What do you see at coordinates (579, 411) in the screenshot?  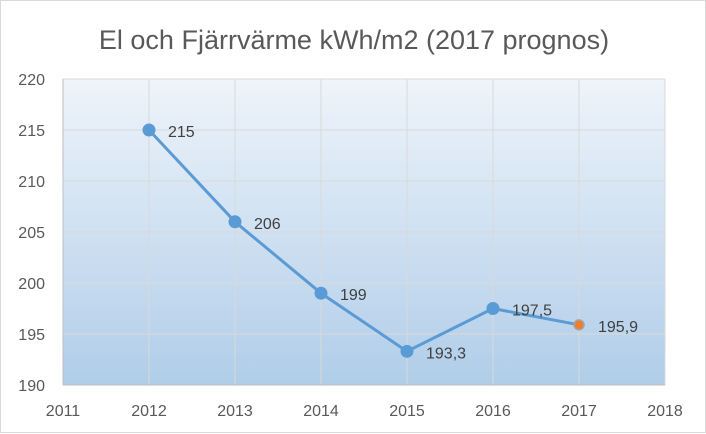 I see `x-tick-label-2017: 2017` at bounding box center [579, 411].